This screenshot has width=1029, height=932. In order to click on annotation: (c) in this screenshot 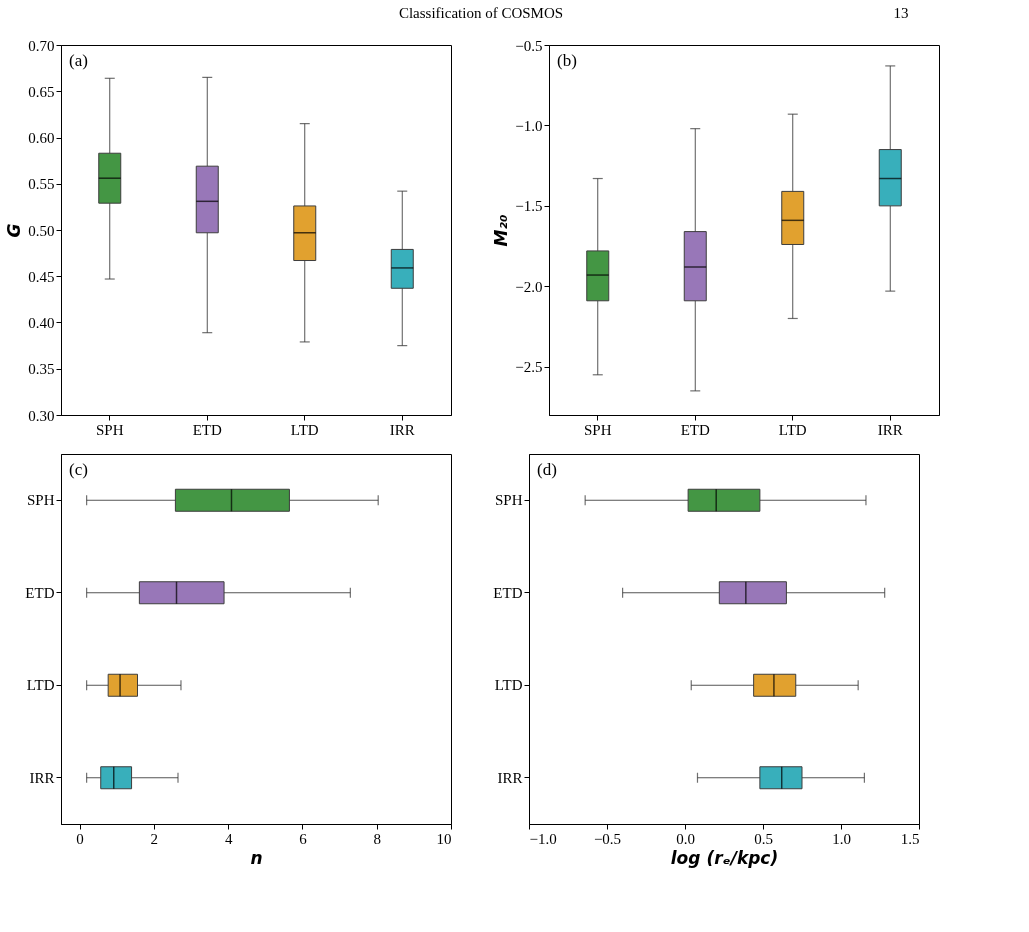, I will do `click(78, 469)`.